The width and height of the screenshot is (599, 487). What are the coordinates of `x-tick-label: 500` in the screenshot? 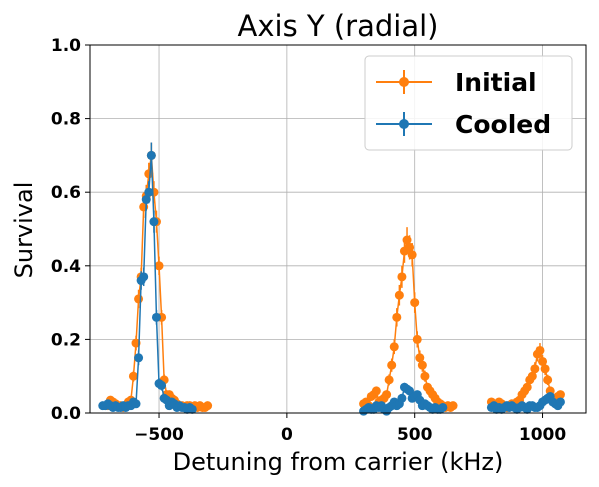 It's located at (415, 435).